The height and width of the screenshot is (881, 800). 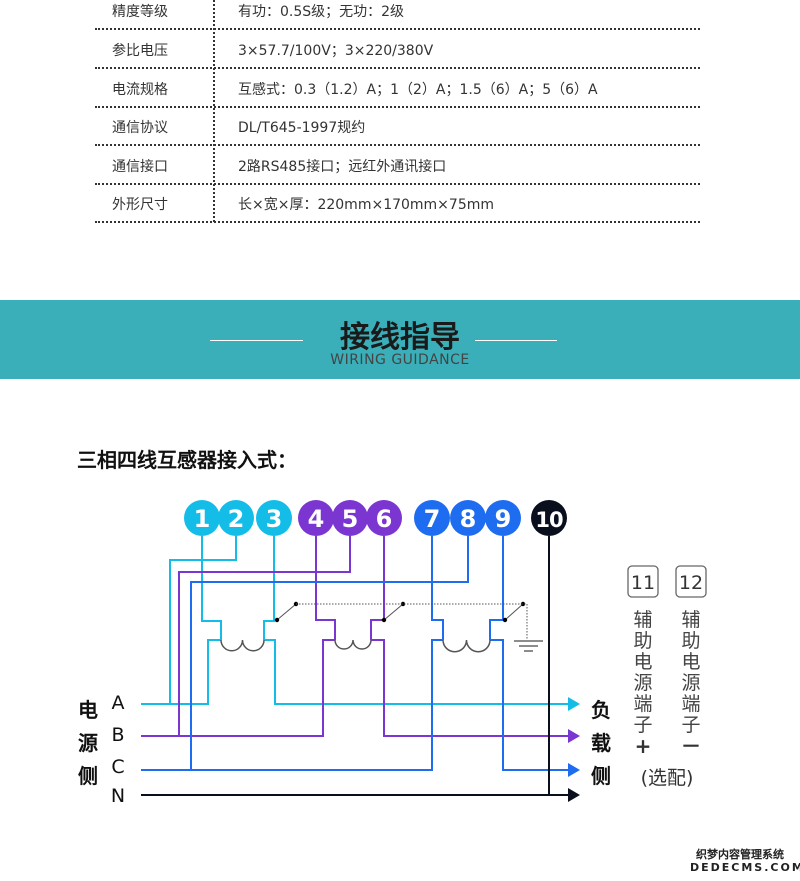 I want to click on spec-row: 参比电压 3×57.7/100V；3×220/380V, so click(x=397, y=50).